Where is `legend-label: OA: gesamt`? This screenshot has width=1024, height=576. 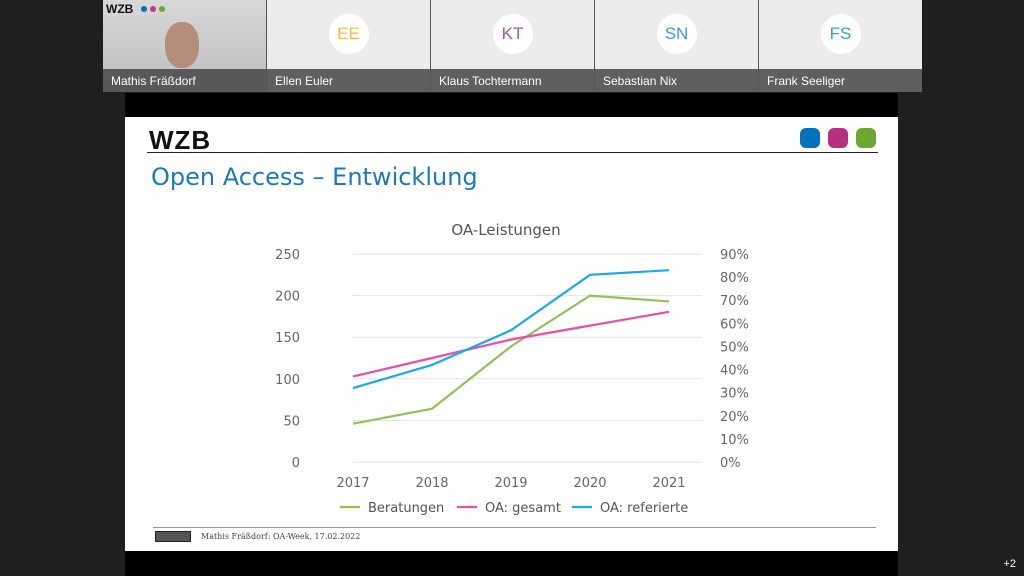 legend-label: OA: gesamt is located at coordinates (523, 508).